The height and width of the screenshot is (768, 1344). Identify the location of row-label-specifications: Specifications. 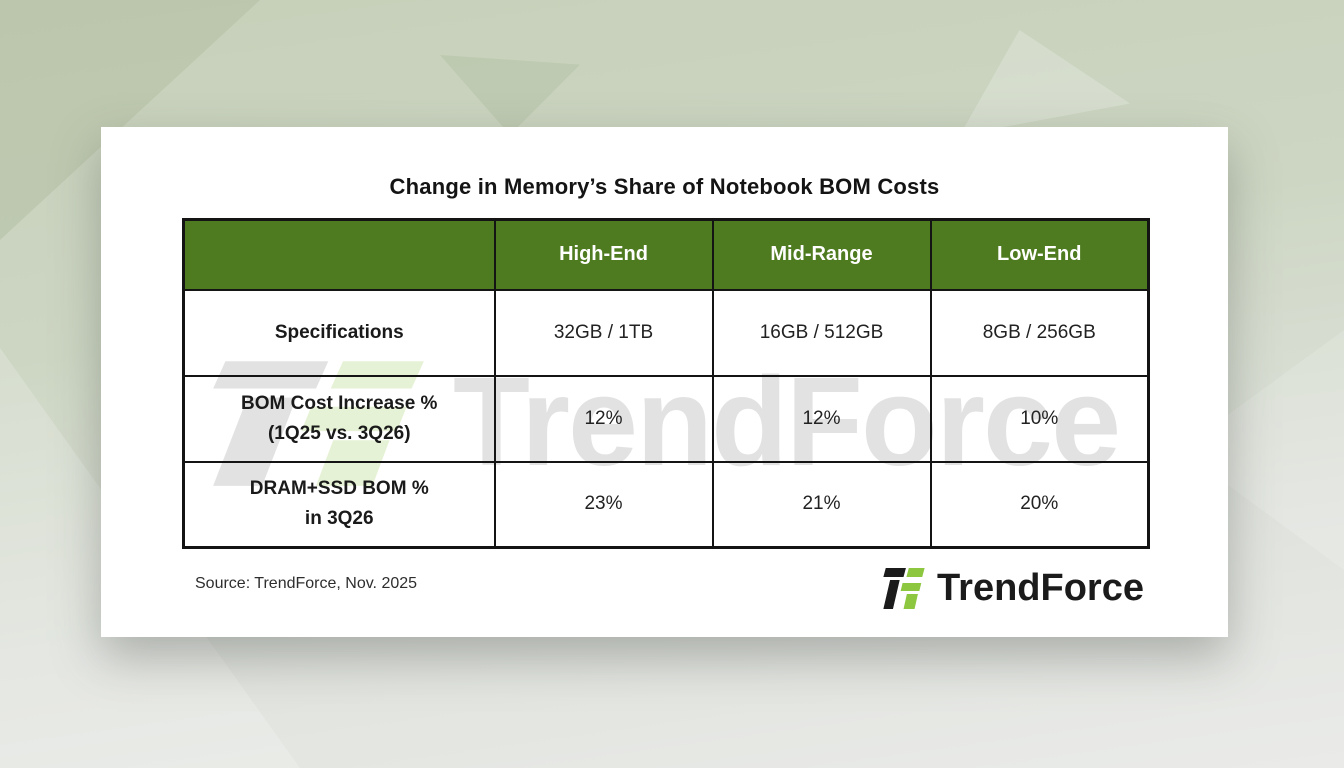
(339, 332).